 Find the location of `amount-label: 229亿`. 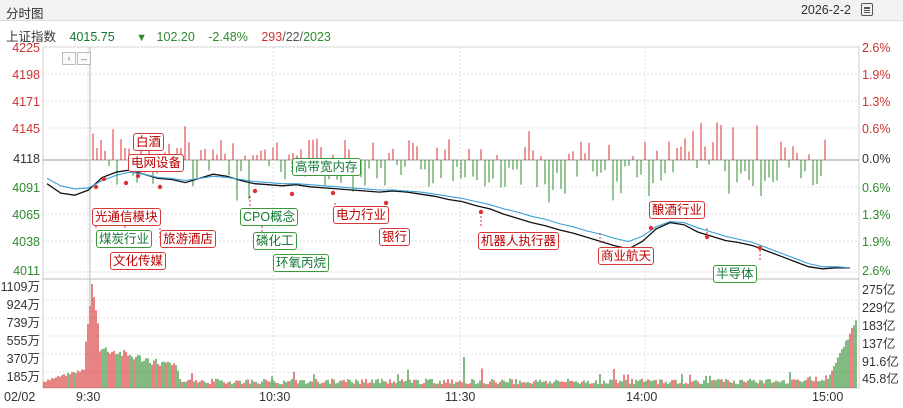

amount-label: 229亿 is located at coordinates (879, 308).